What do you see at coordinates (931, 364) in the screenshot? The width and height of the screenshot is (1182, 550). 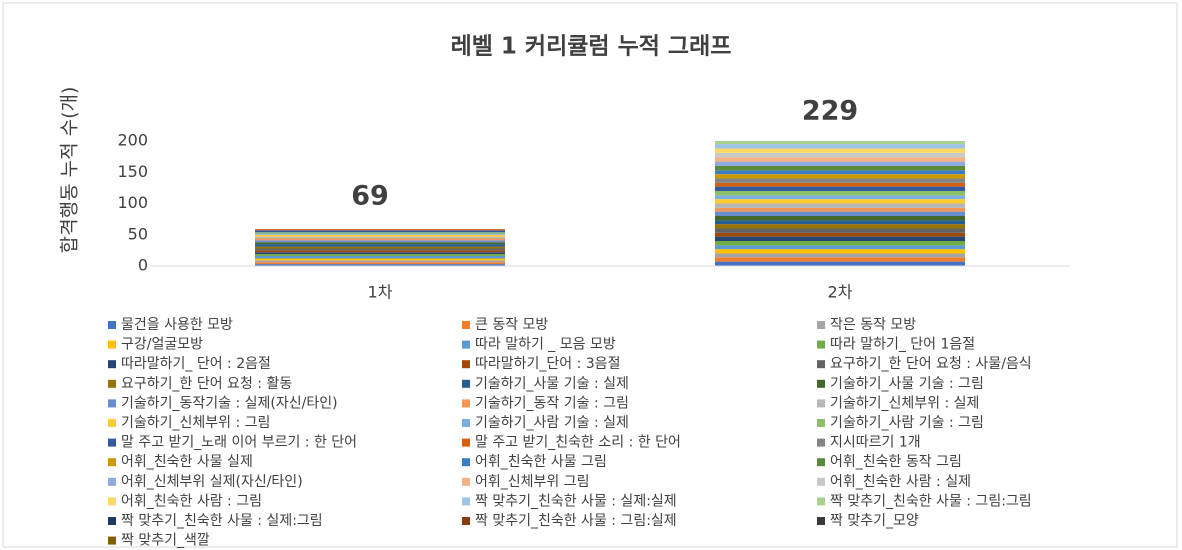 I see `legend-label: 요구하기_한 단어 요청 : 사물/음식` at bounding box center [931, 364].